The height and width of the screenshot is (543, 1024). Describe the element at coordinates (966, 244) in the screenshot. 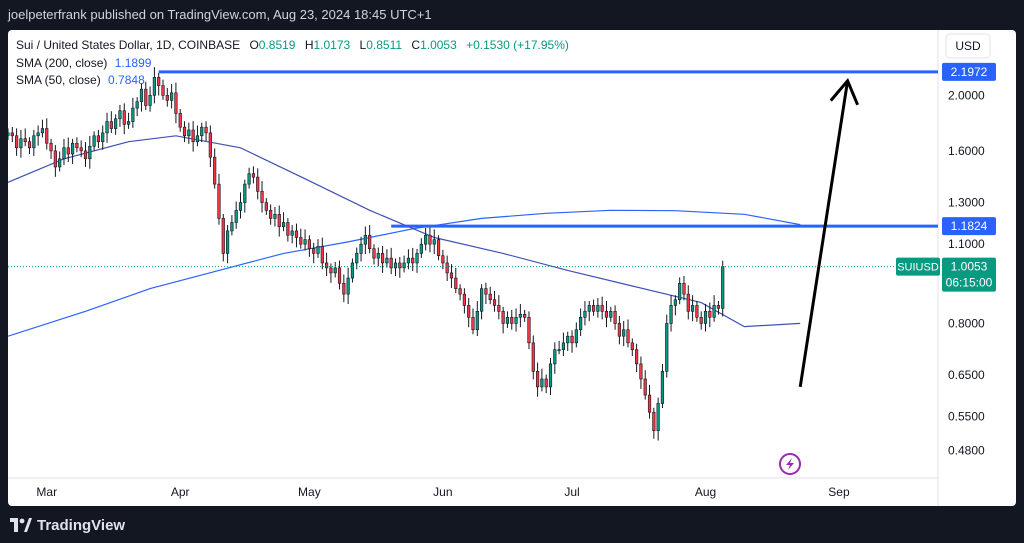

I see `y-tick-label: 1.1000` at that location.